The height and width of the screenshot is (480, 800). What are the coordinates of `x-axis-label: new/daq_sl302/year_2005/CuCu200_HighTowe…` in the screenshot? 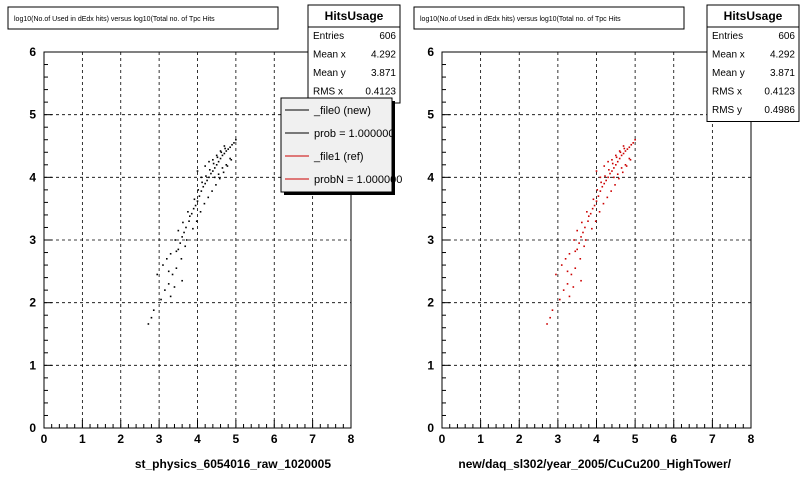 It's located at (594, 464).